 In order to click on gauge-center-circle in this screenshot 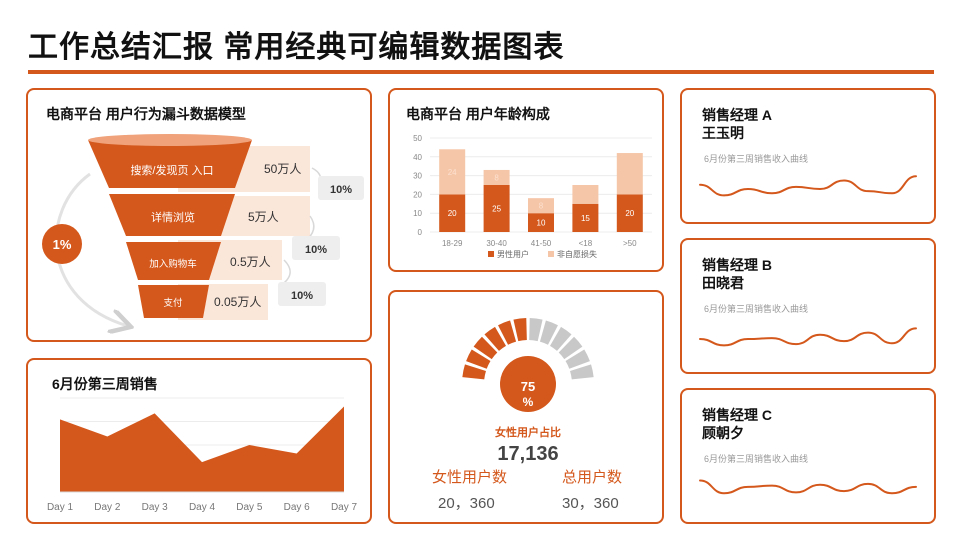, I will do `click(528, 384)`.